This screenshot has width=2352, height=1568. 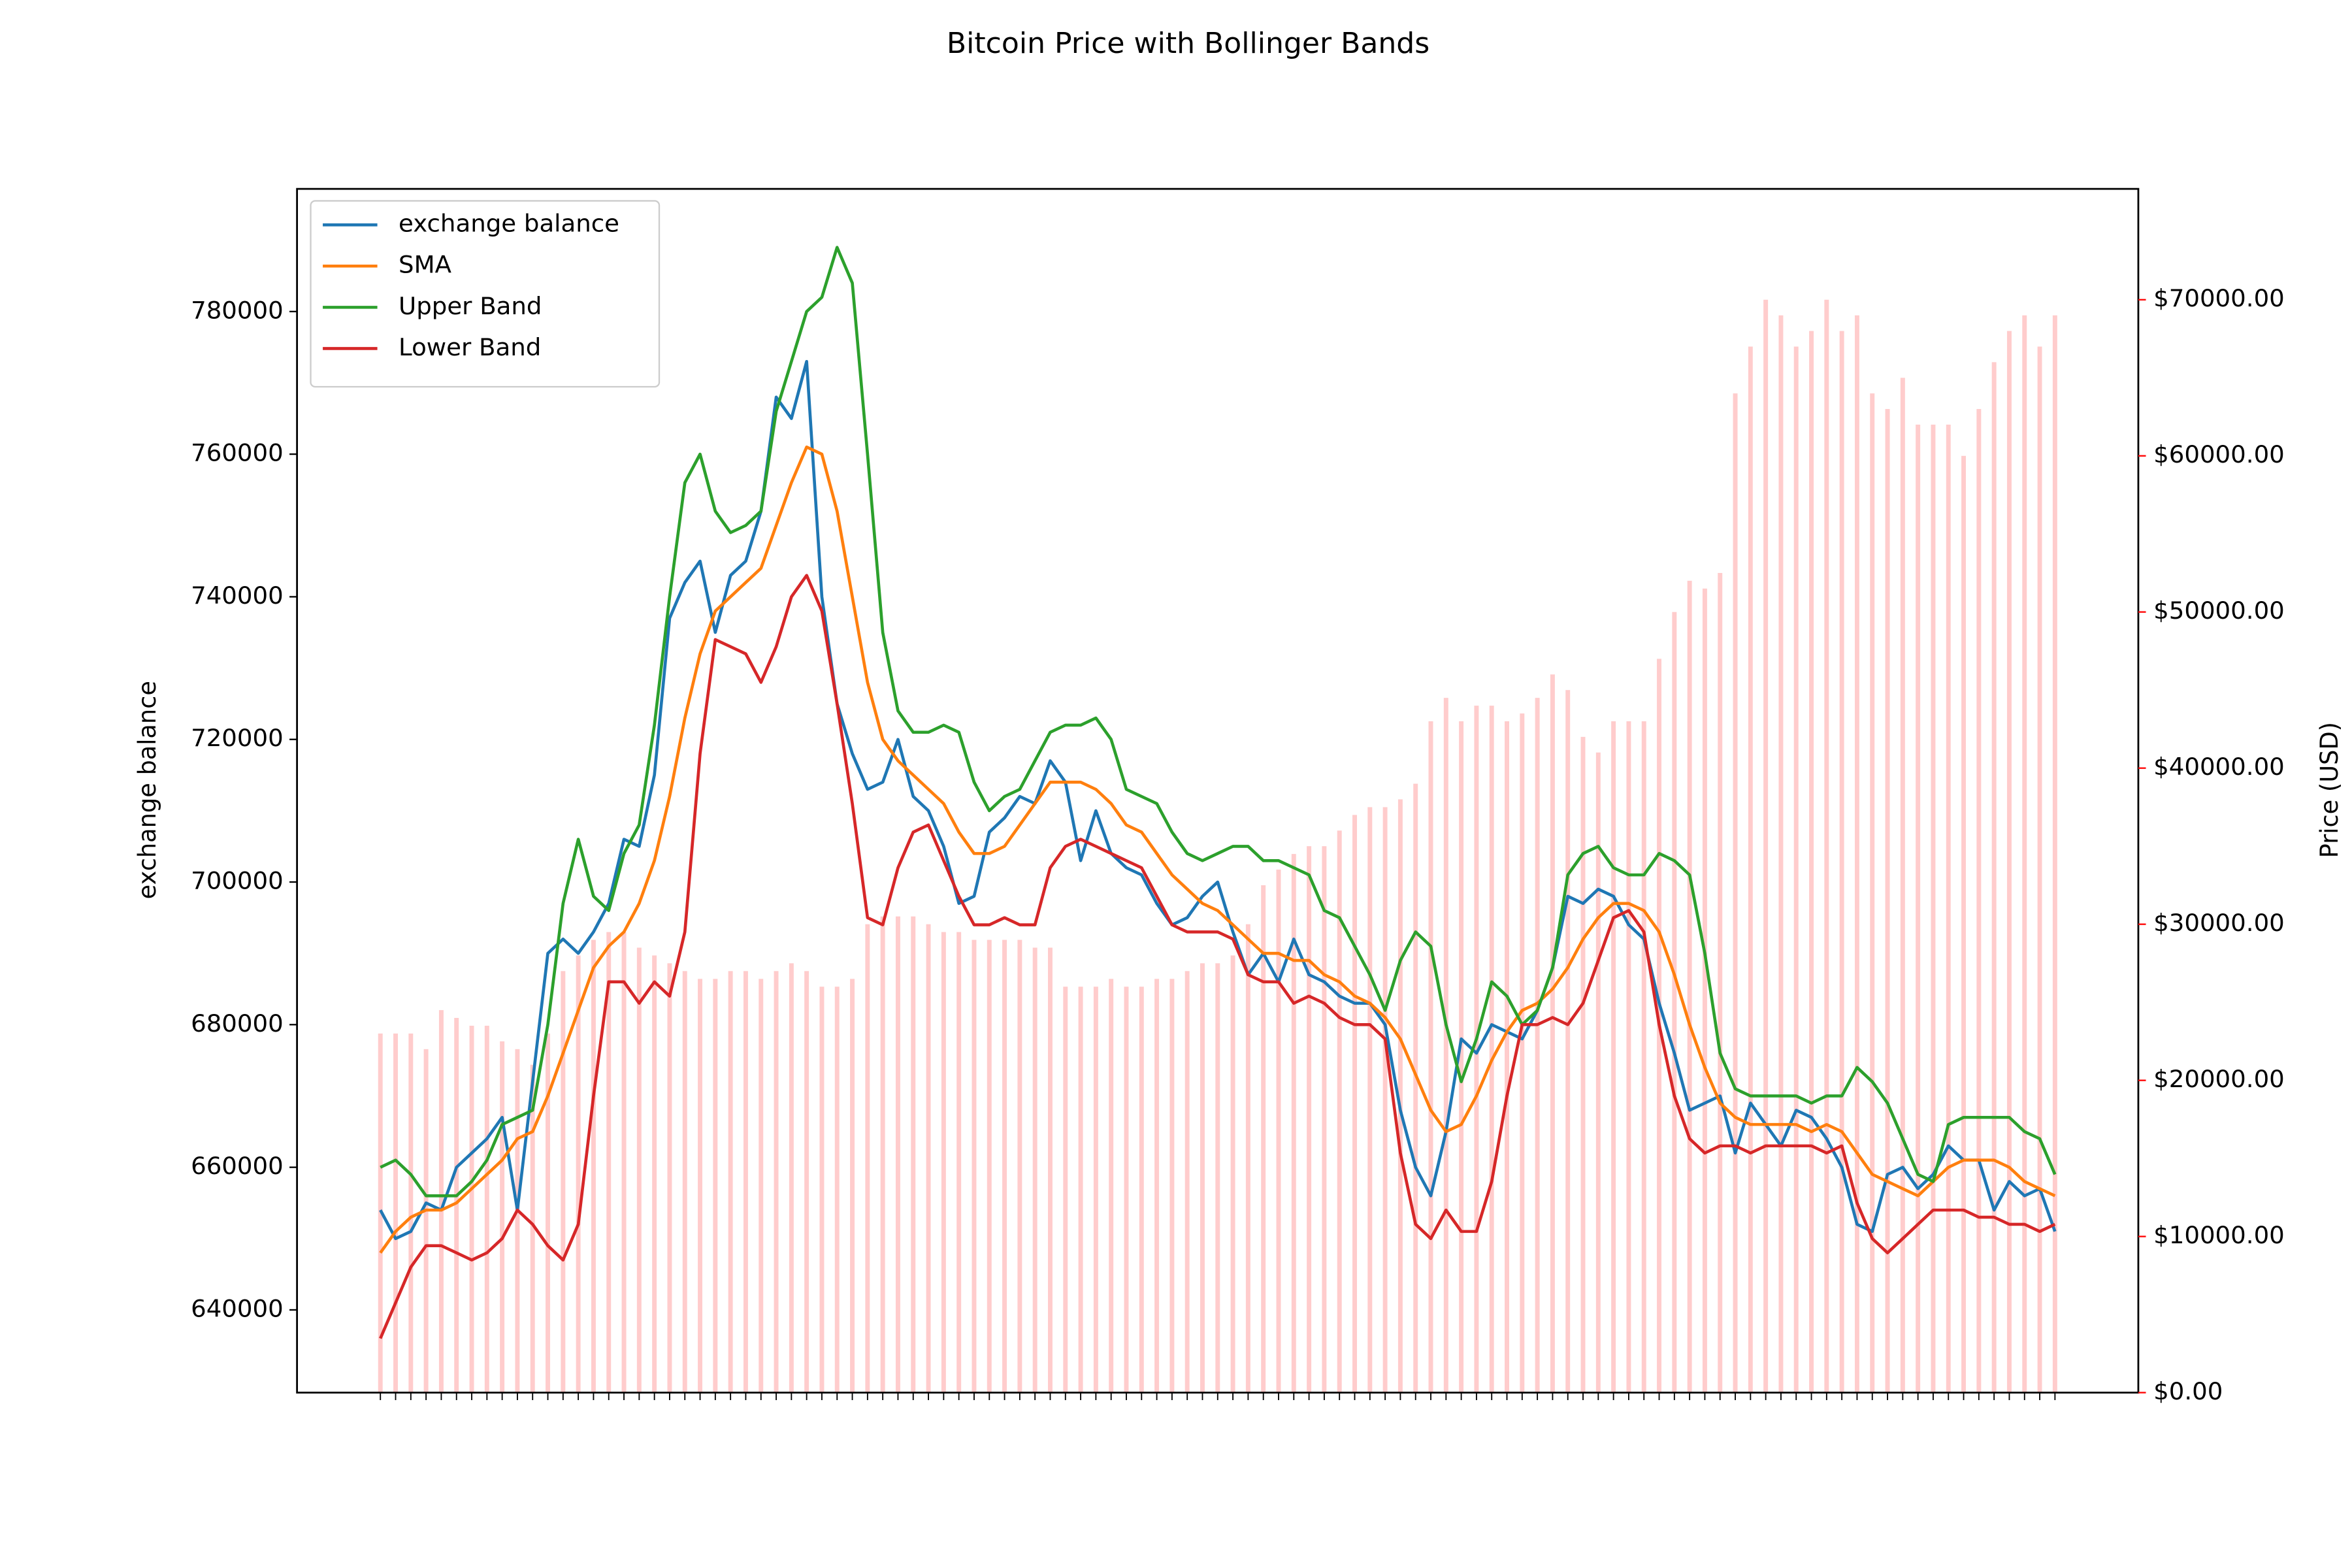 I want to click on y2-tick-label: $30000.00, so click(x=2219, y=923).